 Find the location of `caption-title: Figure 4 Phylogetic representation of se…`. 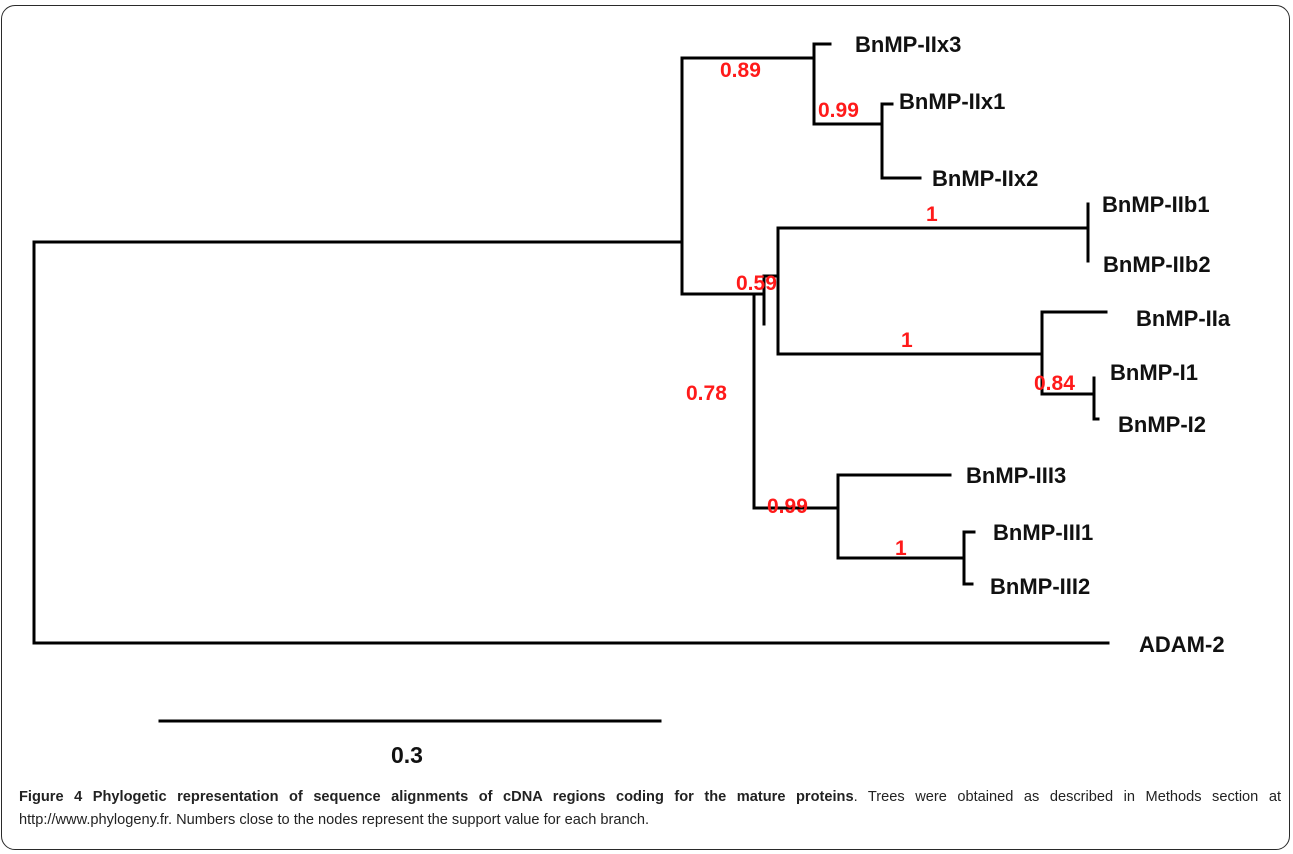

caption-title: Figure 4 Phylogetic representation of se… is located at coordinates (436, 797).